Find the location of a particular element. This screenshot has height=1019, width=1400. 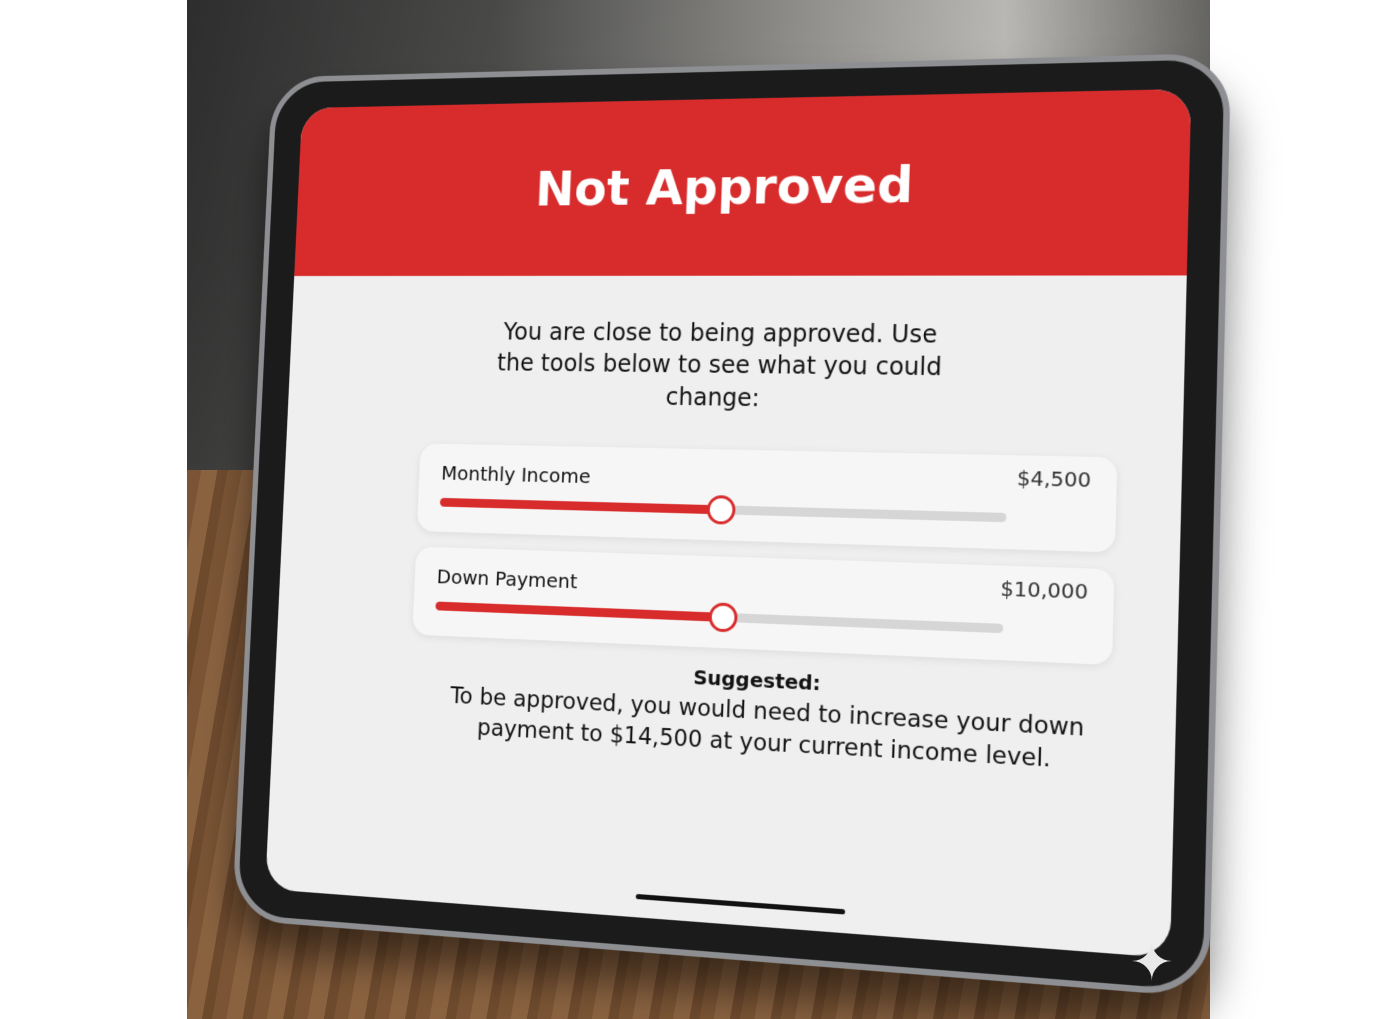

slider-value: $10,000 is located at coordinates (1044, 590).